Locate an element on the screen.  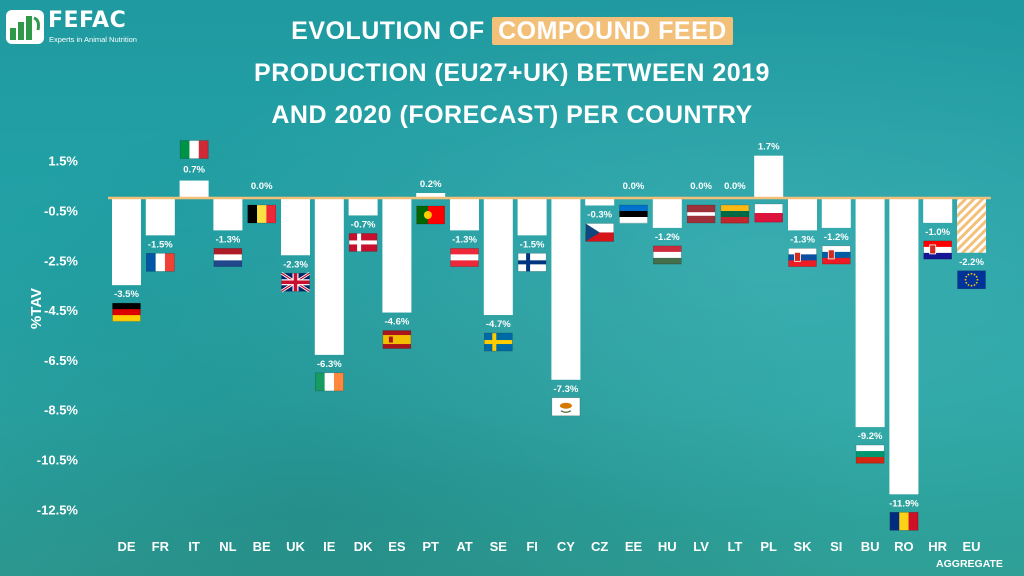
x-tick-label-cy: CY is located at coordinates (566, 546).